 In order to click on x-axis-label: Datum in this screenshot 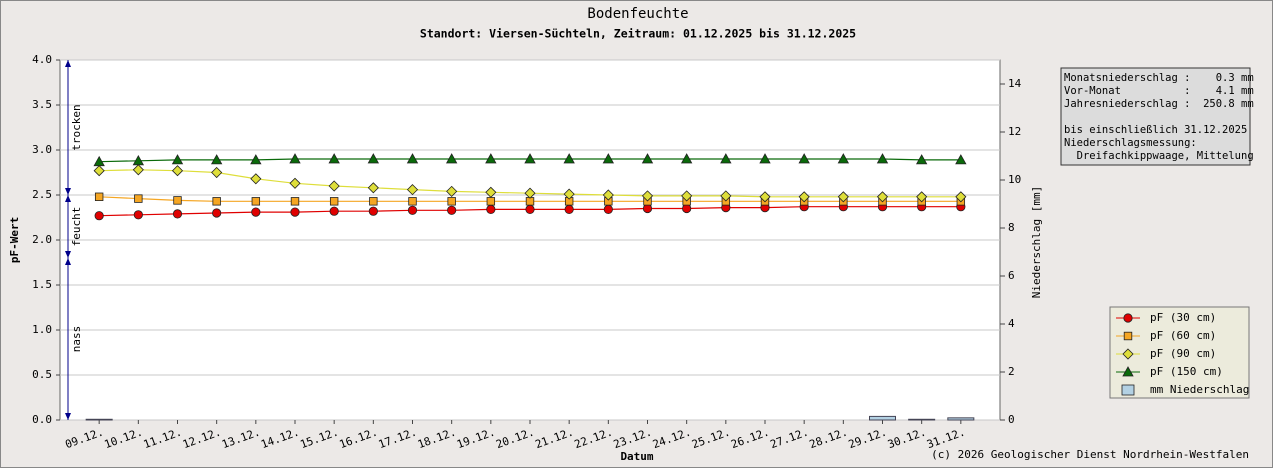, I will do `click(636, 456)`.